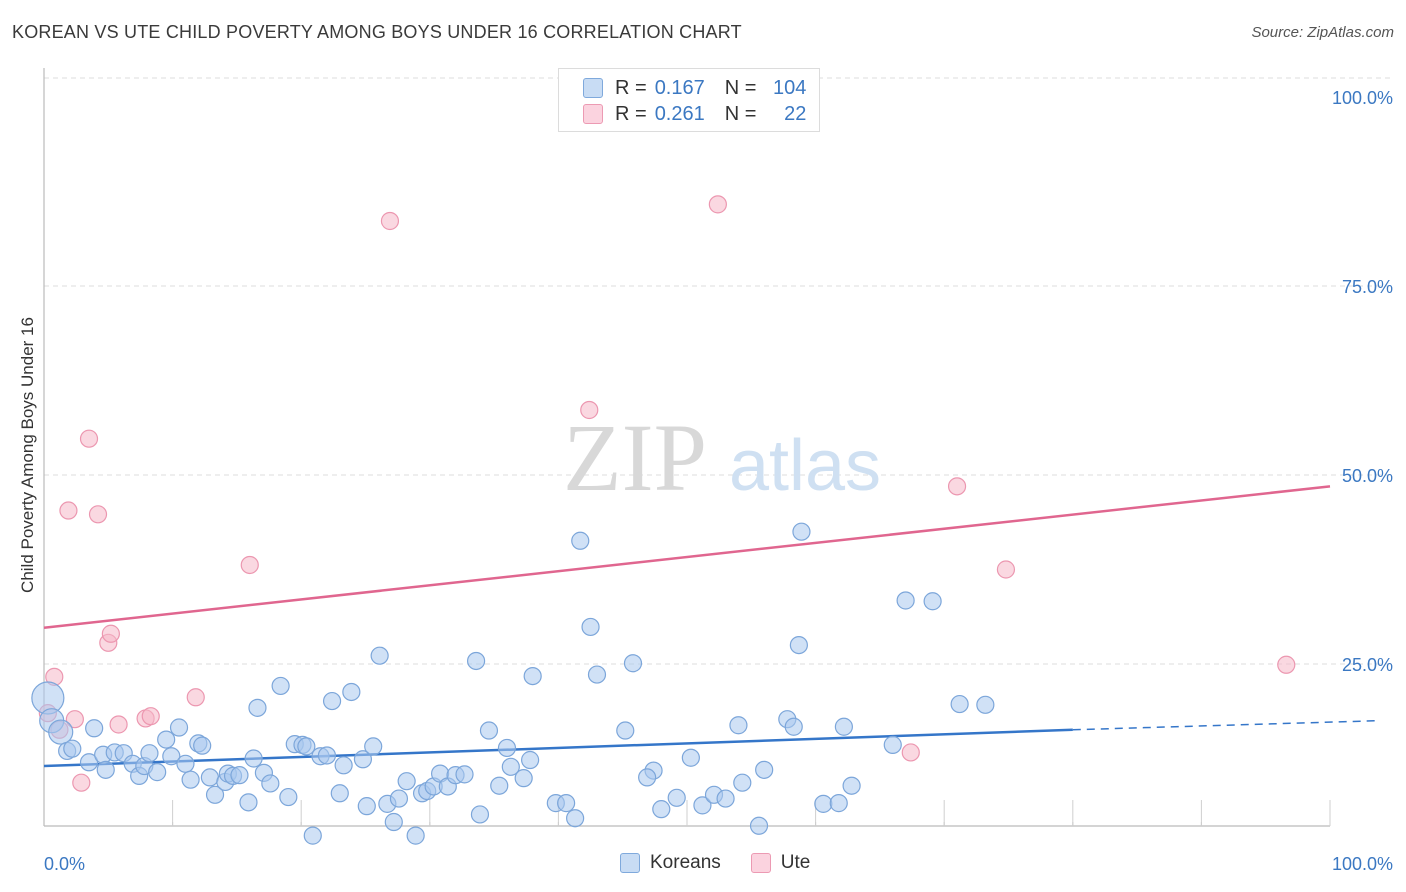  What do you see at coordinates (795, 113) in the screenshot?
I see `n-value: 22` at bounding box center [795, 113].